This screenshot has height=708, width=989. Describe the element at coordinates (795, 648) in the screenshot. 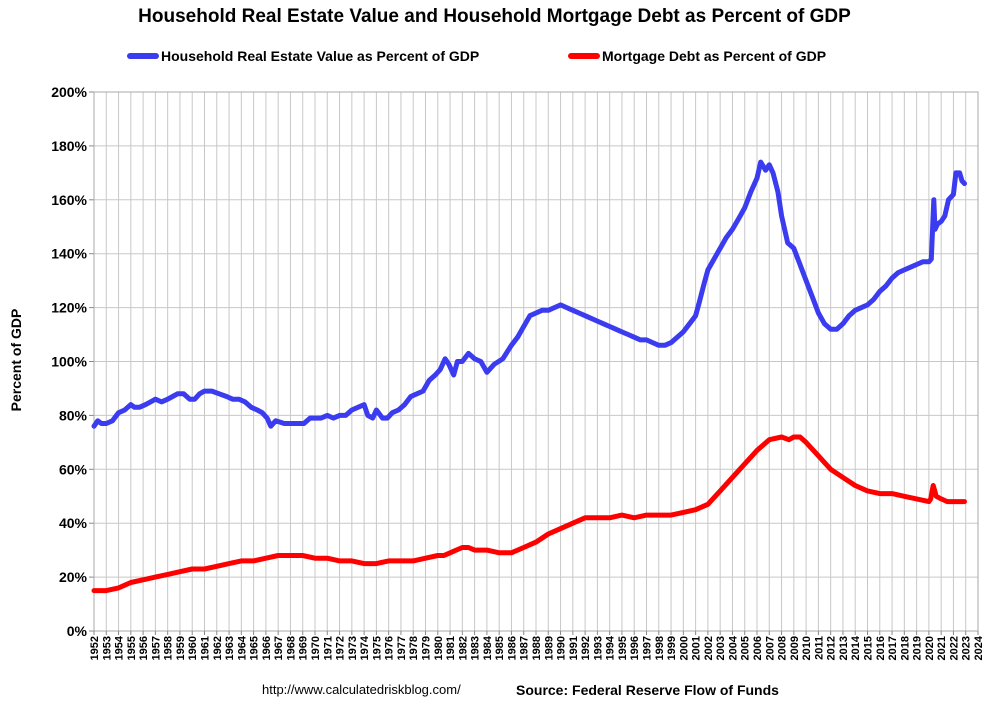

I see `x-tick-label: 2009` at that location.